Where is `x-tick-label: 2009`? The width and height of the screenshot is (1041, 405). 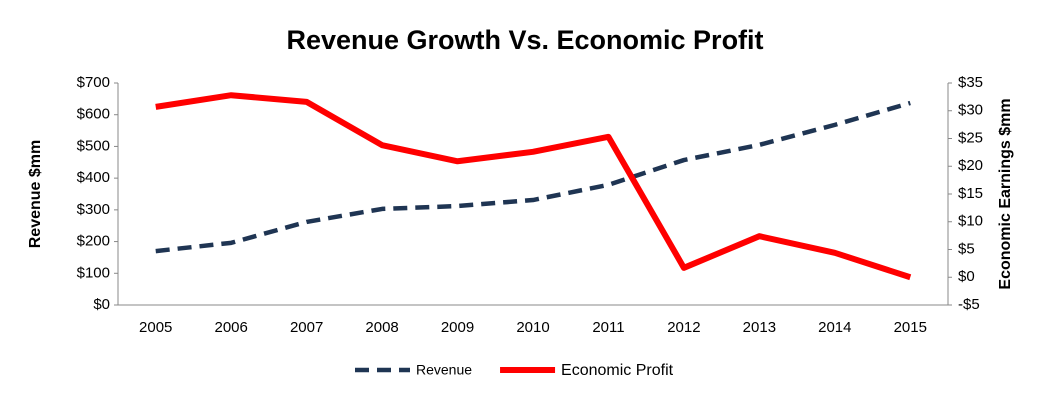
x-tick-label: 2009 is located at coordinates (457, 327).